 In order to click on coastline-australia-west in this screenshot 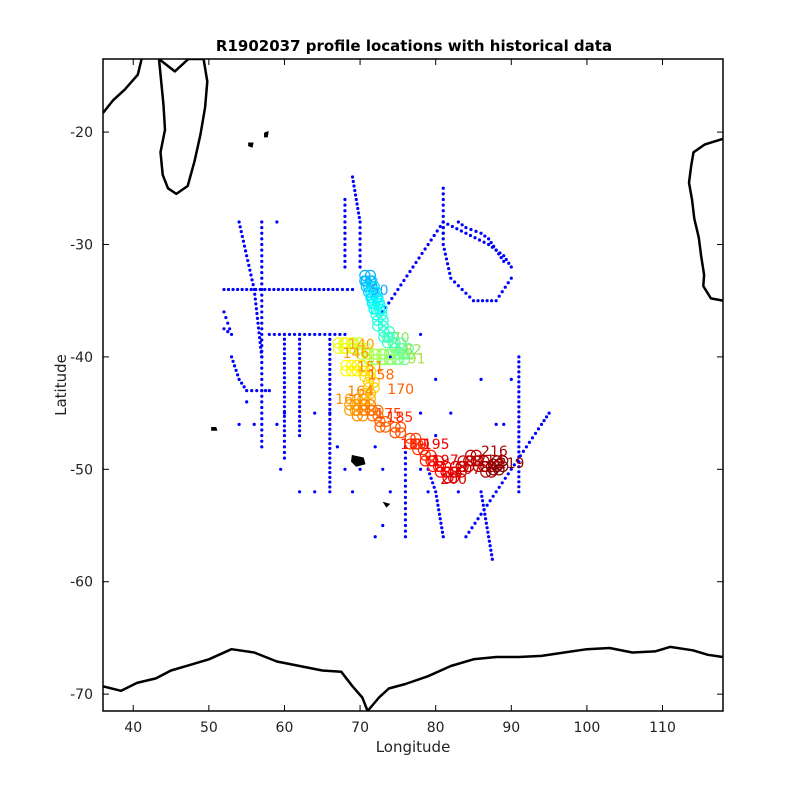, I will do `click(705, 219)`.